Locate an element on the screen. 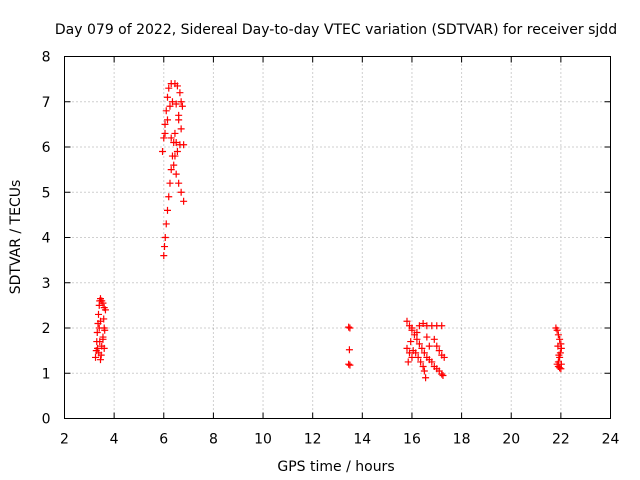 The height and width of the screenshot is (480, 640). x-tick-label: 12 is located at coordinates (313, 440).